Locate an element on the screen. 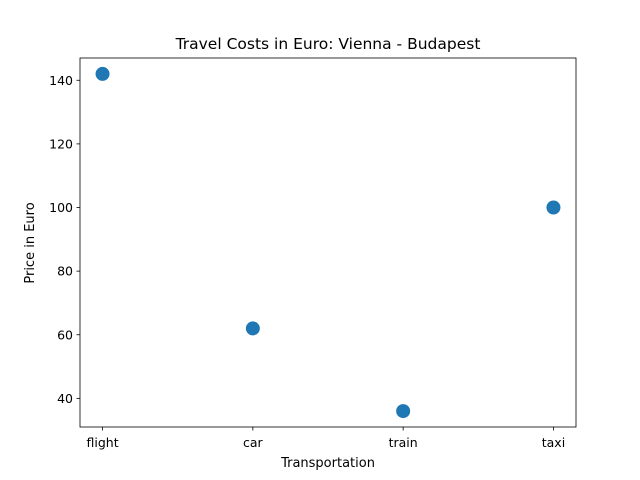 The height and width of the screenshot is (480, 640). y-tick-label: 100 is located at coordinates (61, 207).